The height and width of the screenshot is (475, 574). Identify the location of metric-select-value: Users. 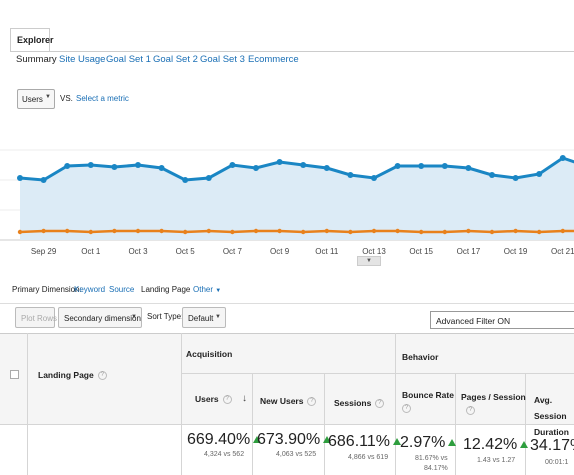
(32, 99).